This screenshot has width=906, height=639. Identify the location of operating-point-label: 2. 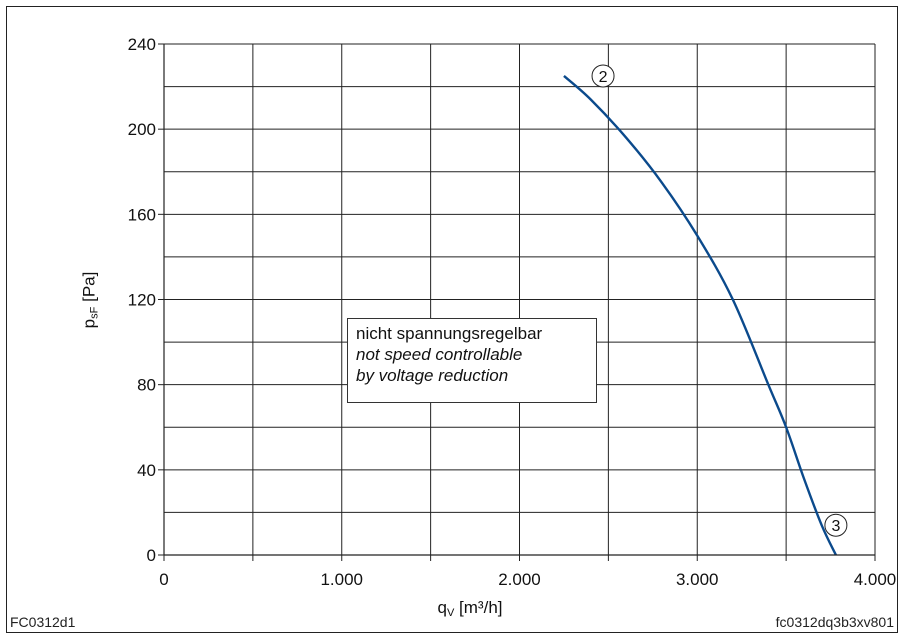
(603, 77).